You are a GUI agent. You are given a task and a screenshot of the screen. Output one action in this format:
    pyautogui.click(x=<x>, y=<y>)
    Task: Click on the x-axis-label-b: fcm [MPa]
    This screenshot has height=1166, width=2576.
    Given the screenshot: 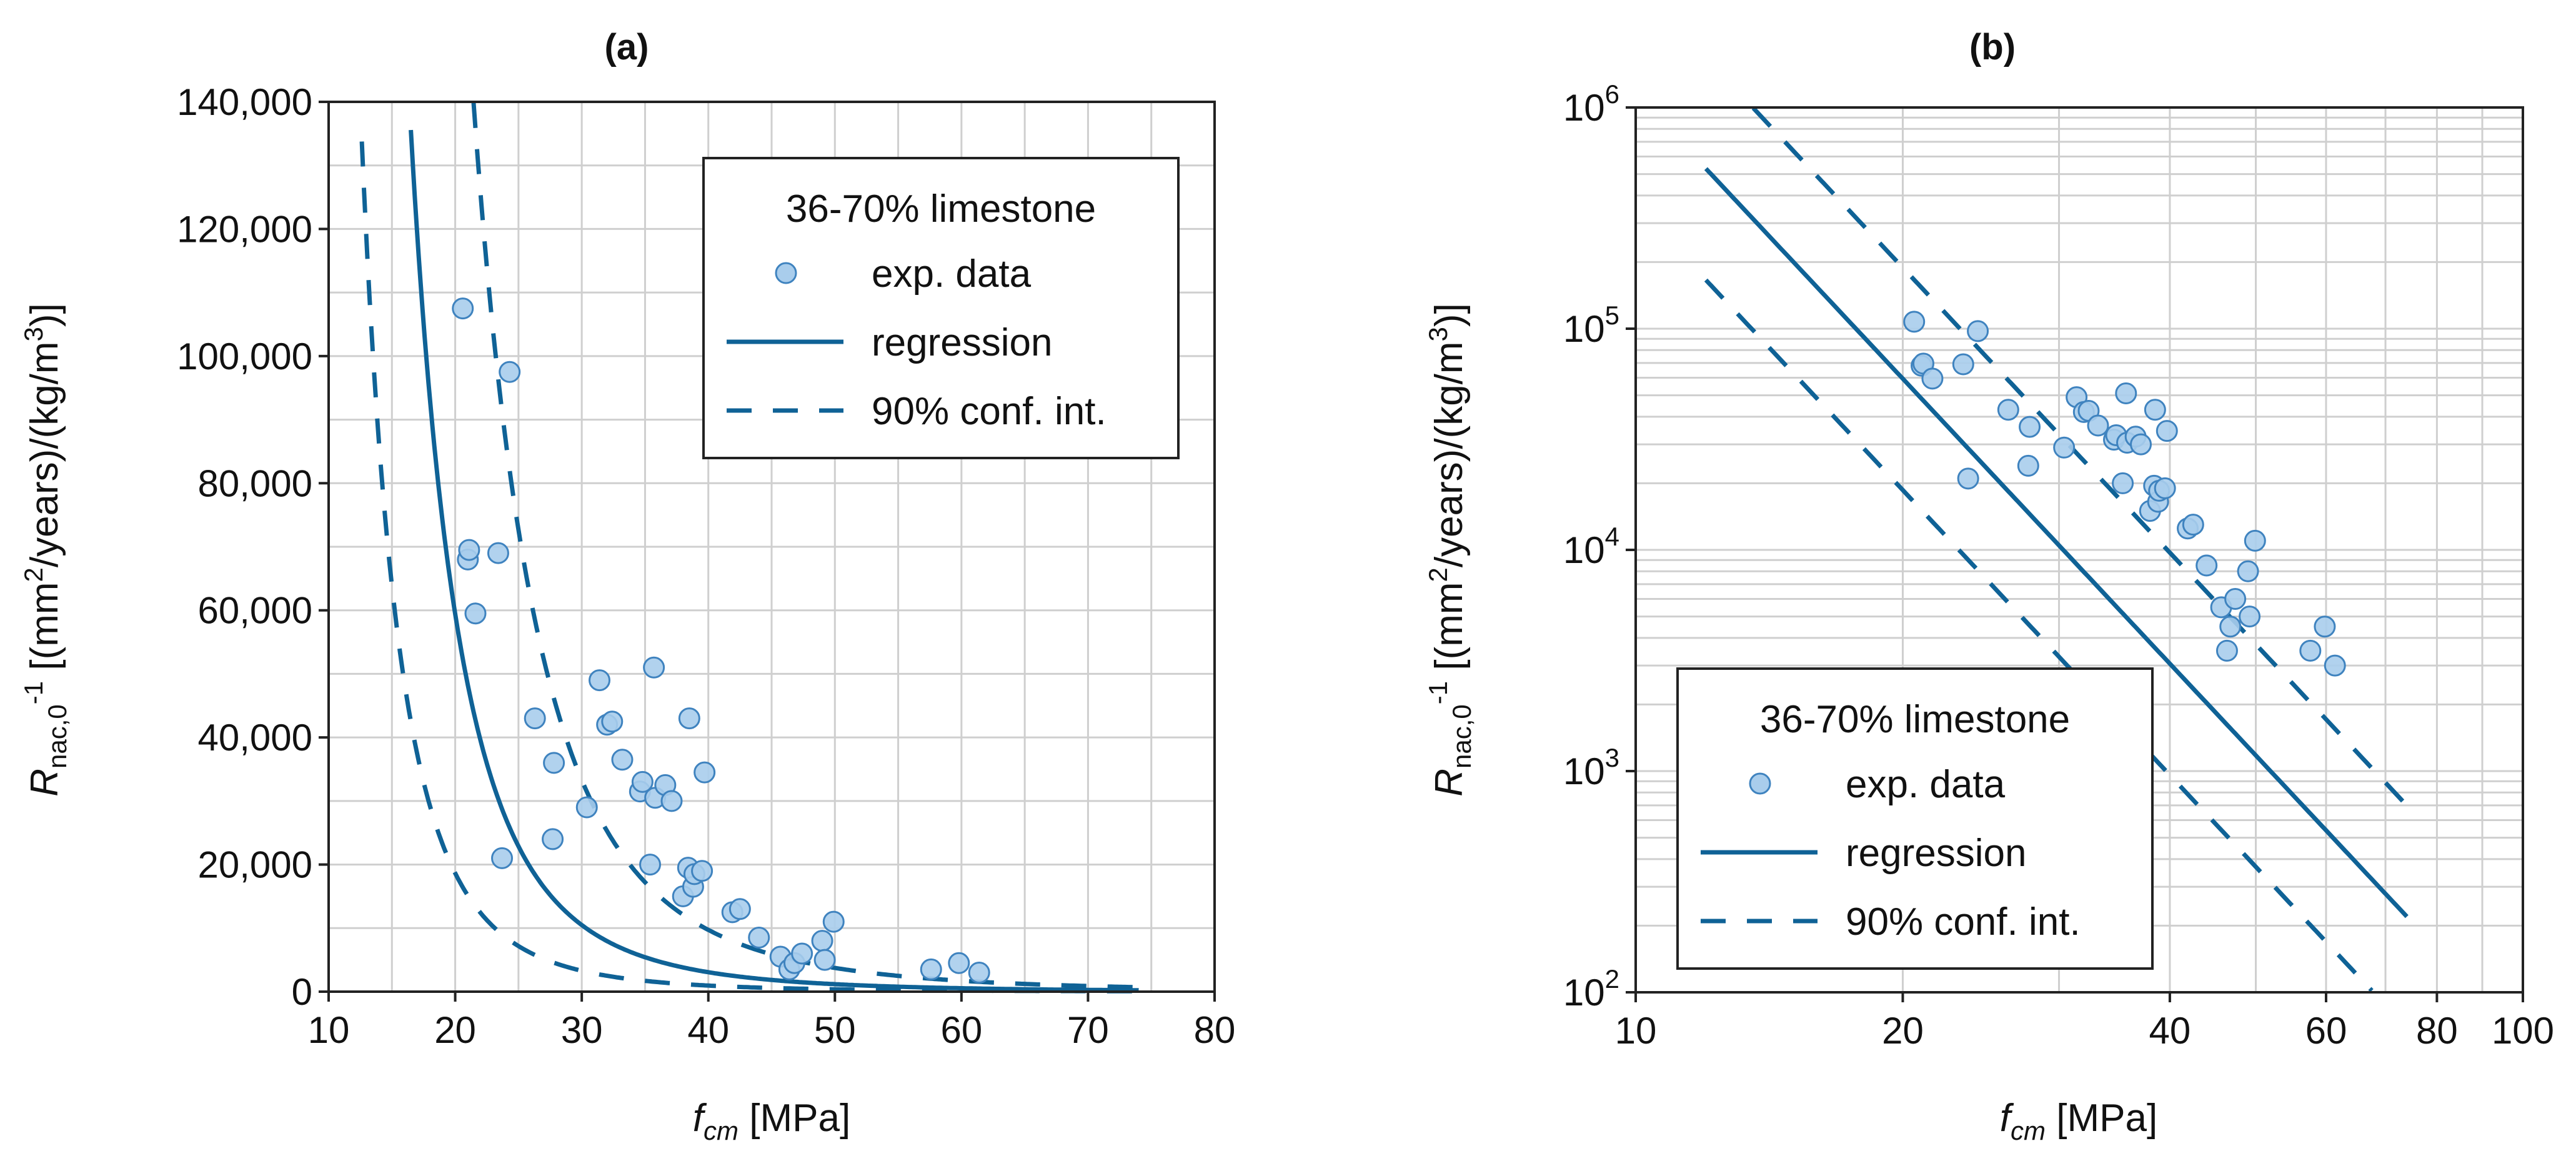 What is the action you would take?
    pyautogui.click(x=2078, y=1121)
    